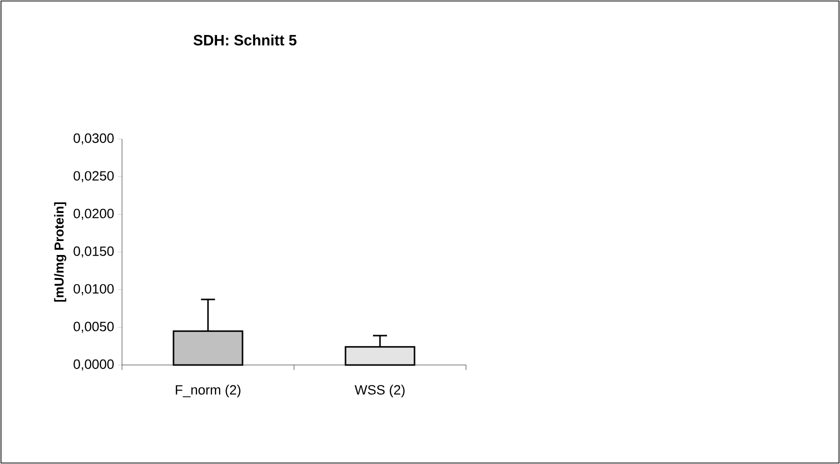  Describe the element at coordinates (94, 290) in the screenshot. I see `y-tick-label: 0,0100` at that location.